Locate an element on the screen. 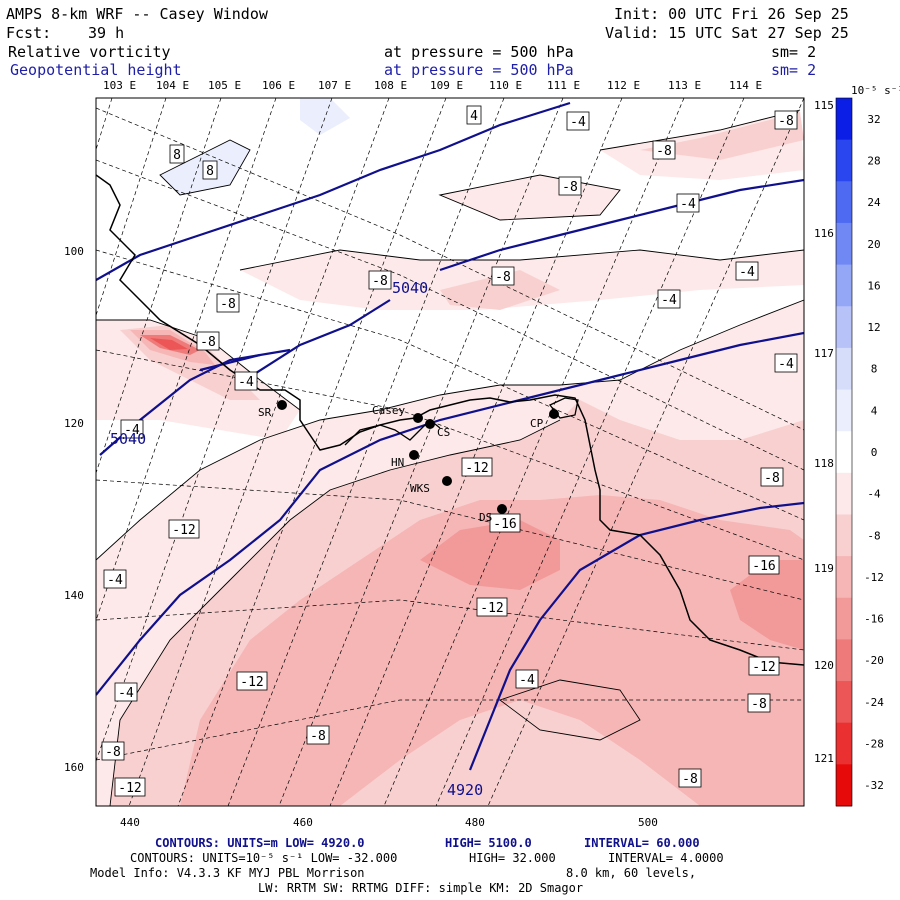 The height and width of the screenshot is (900, 900). footer-height-high: HIGH= 5100.0 is located at coordinates (488, 843).